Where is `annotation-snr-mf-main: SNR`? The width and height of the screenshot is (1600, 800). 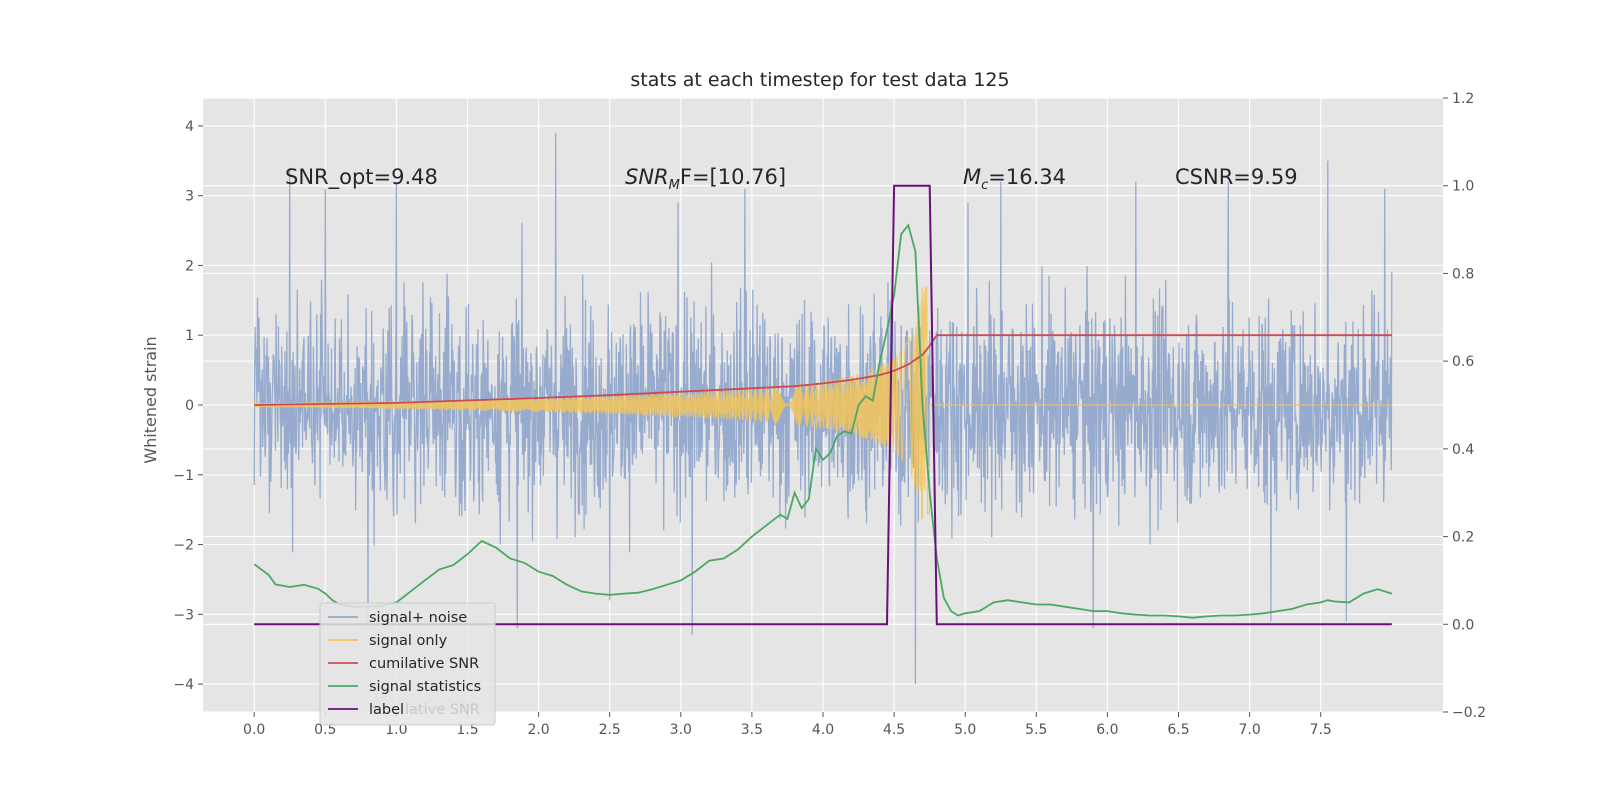 annotation-snr-mf-main: SNR is located at coordinates (647, 177).